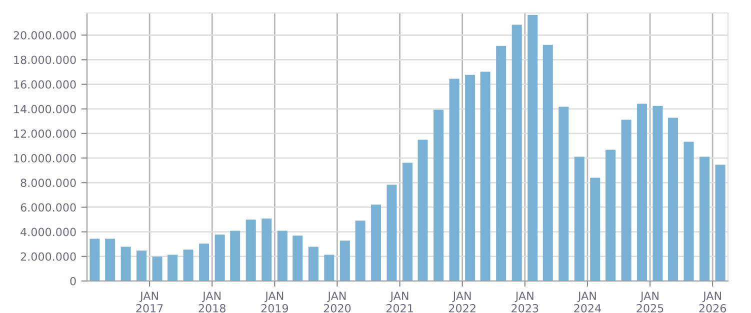  I want to click on x-tick-label: JAN 2019, so click(274, 302).